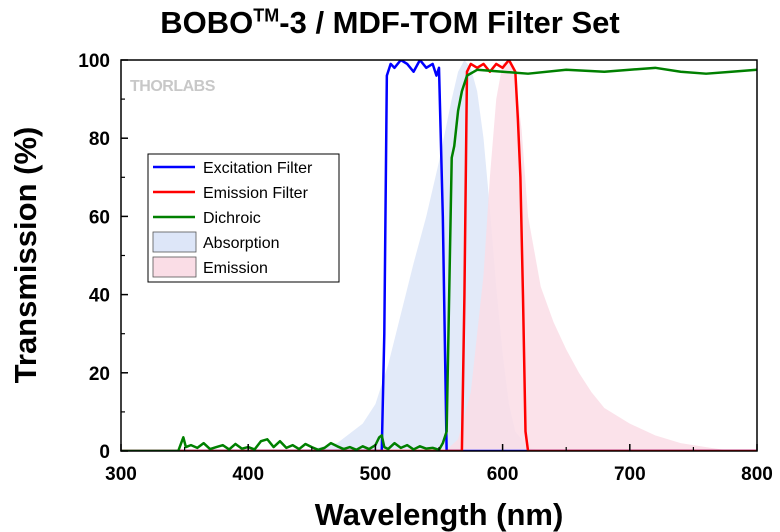 This screenshot has height=532, width=780. What do you see at coordinates (503, 474) in the screenshot?
I see `x-tick-label: 600` at bounding box center [503, 474].